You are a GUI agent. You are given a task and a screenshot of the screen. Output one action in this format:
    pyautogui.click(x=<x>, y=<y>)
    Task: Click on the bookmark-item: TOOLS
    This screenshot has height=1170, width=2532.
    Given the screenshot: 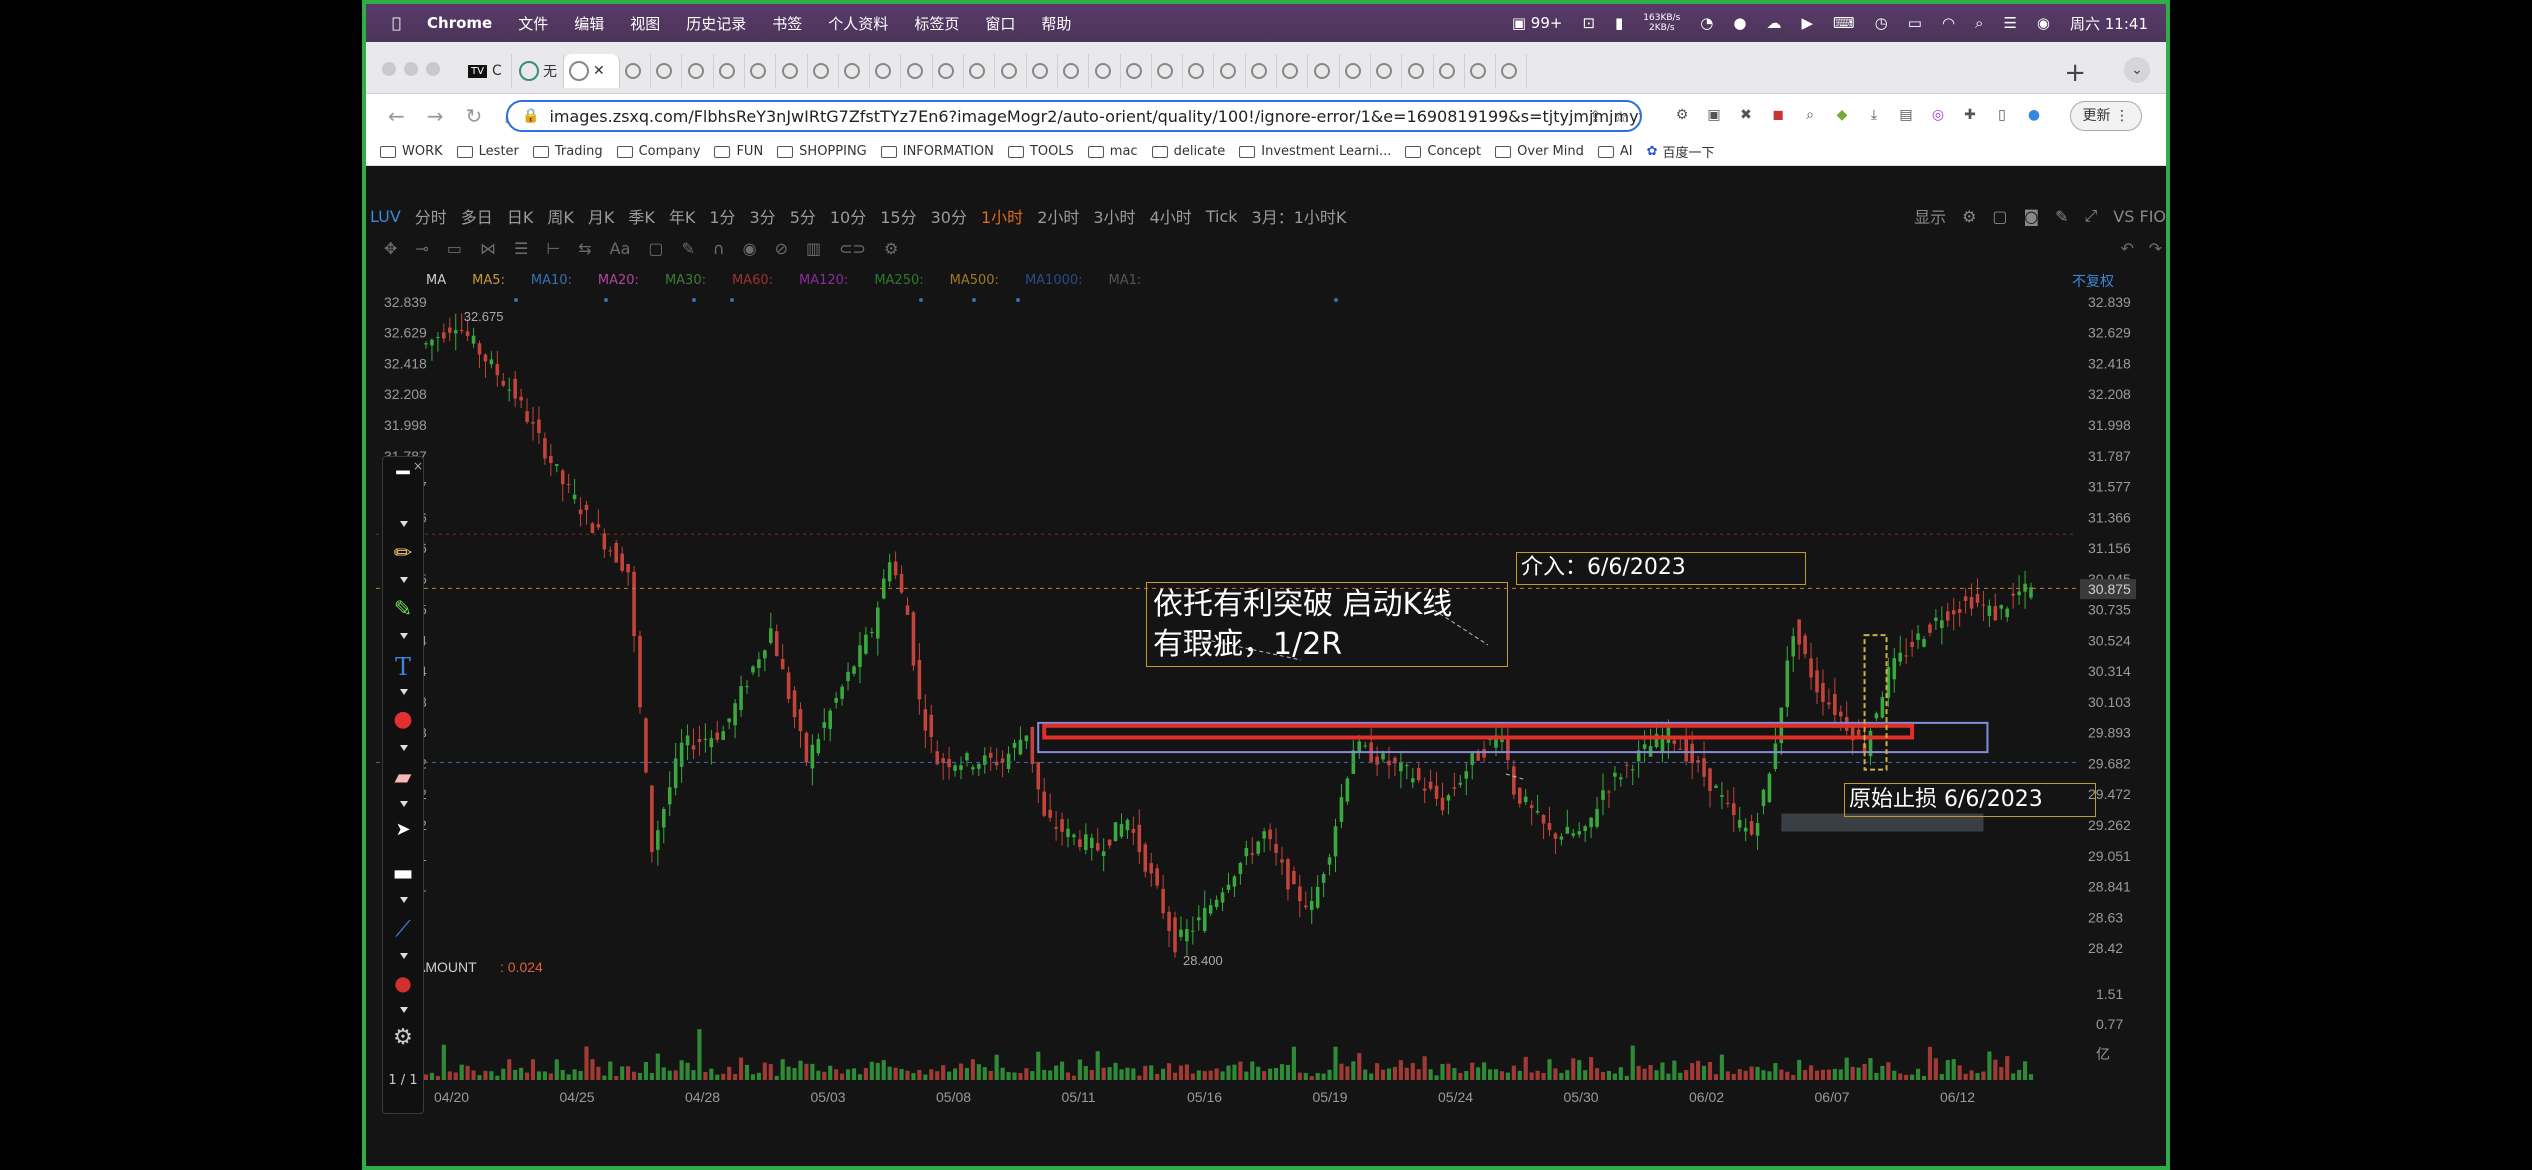 What is the action you would take?
    pyautogui.click(x=1040, y=151)
    